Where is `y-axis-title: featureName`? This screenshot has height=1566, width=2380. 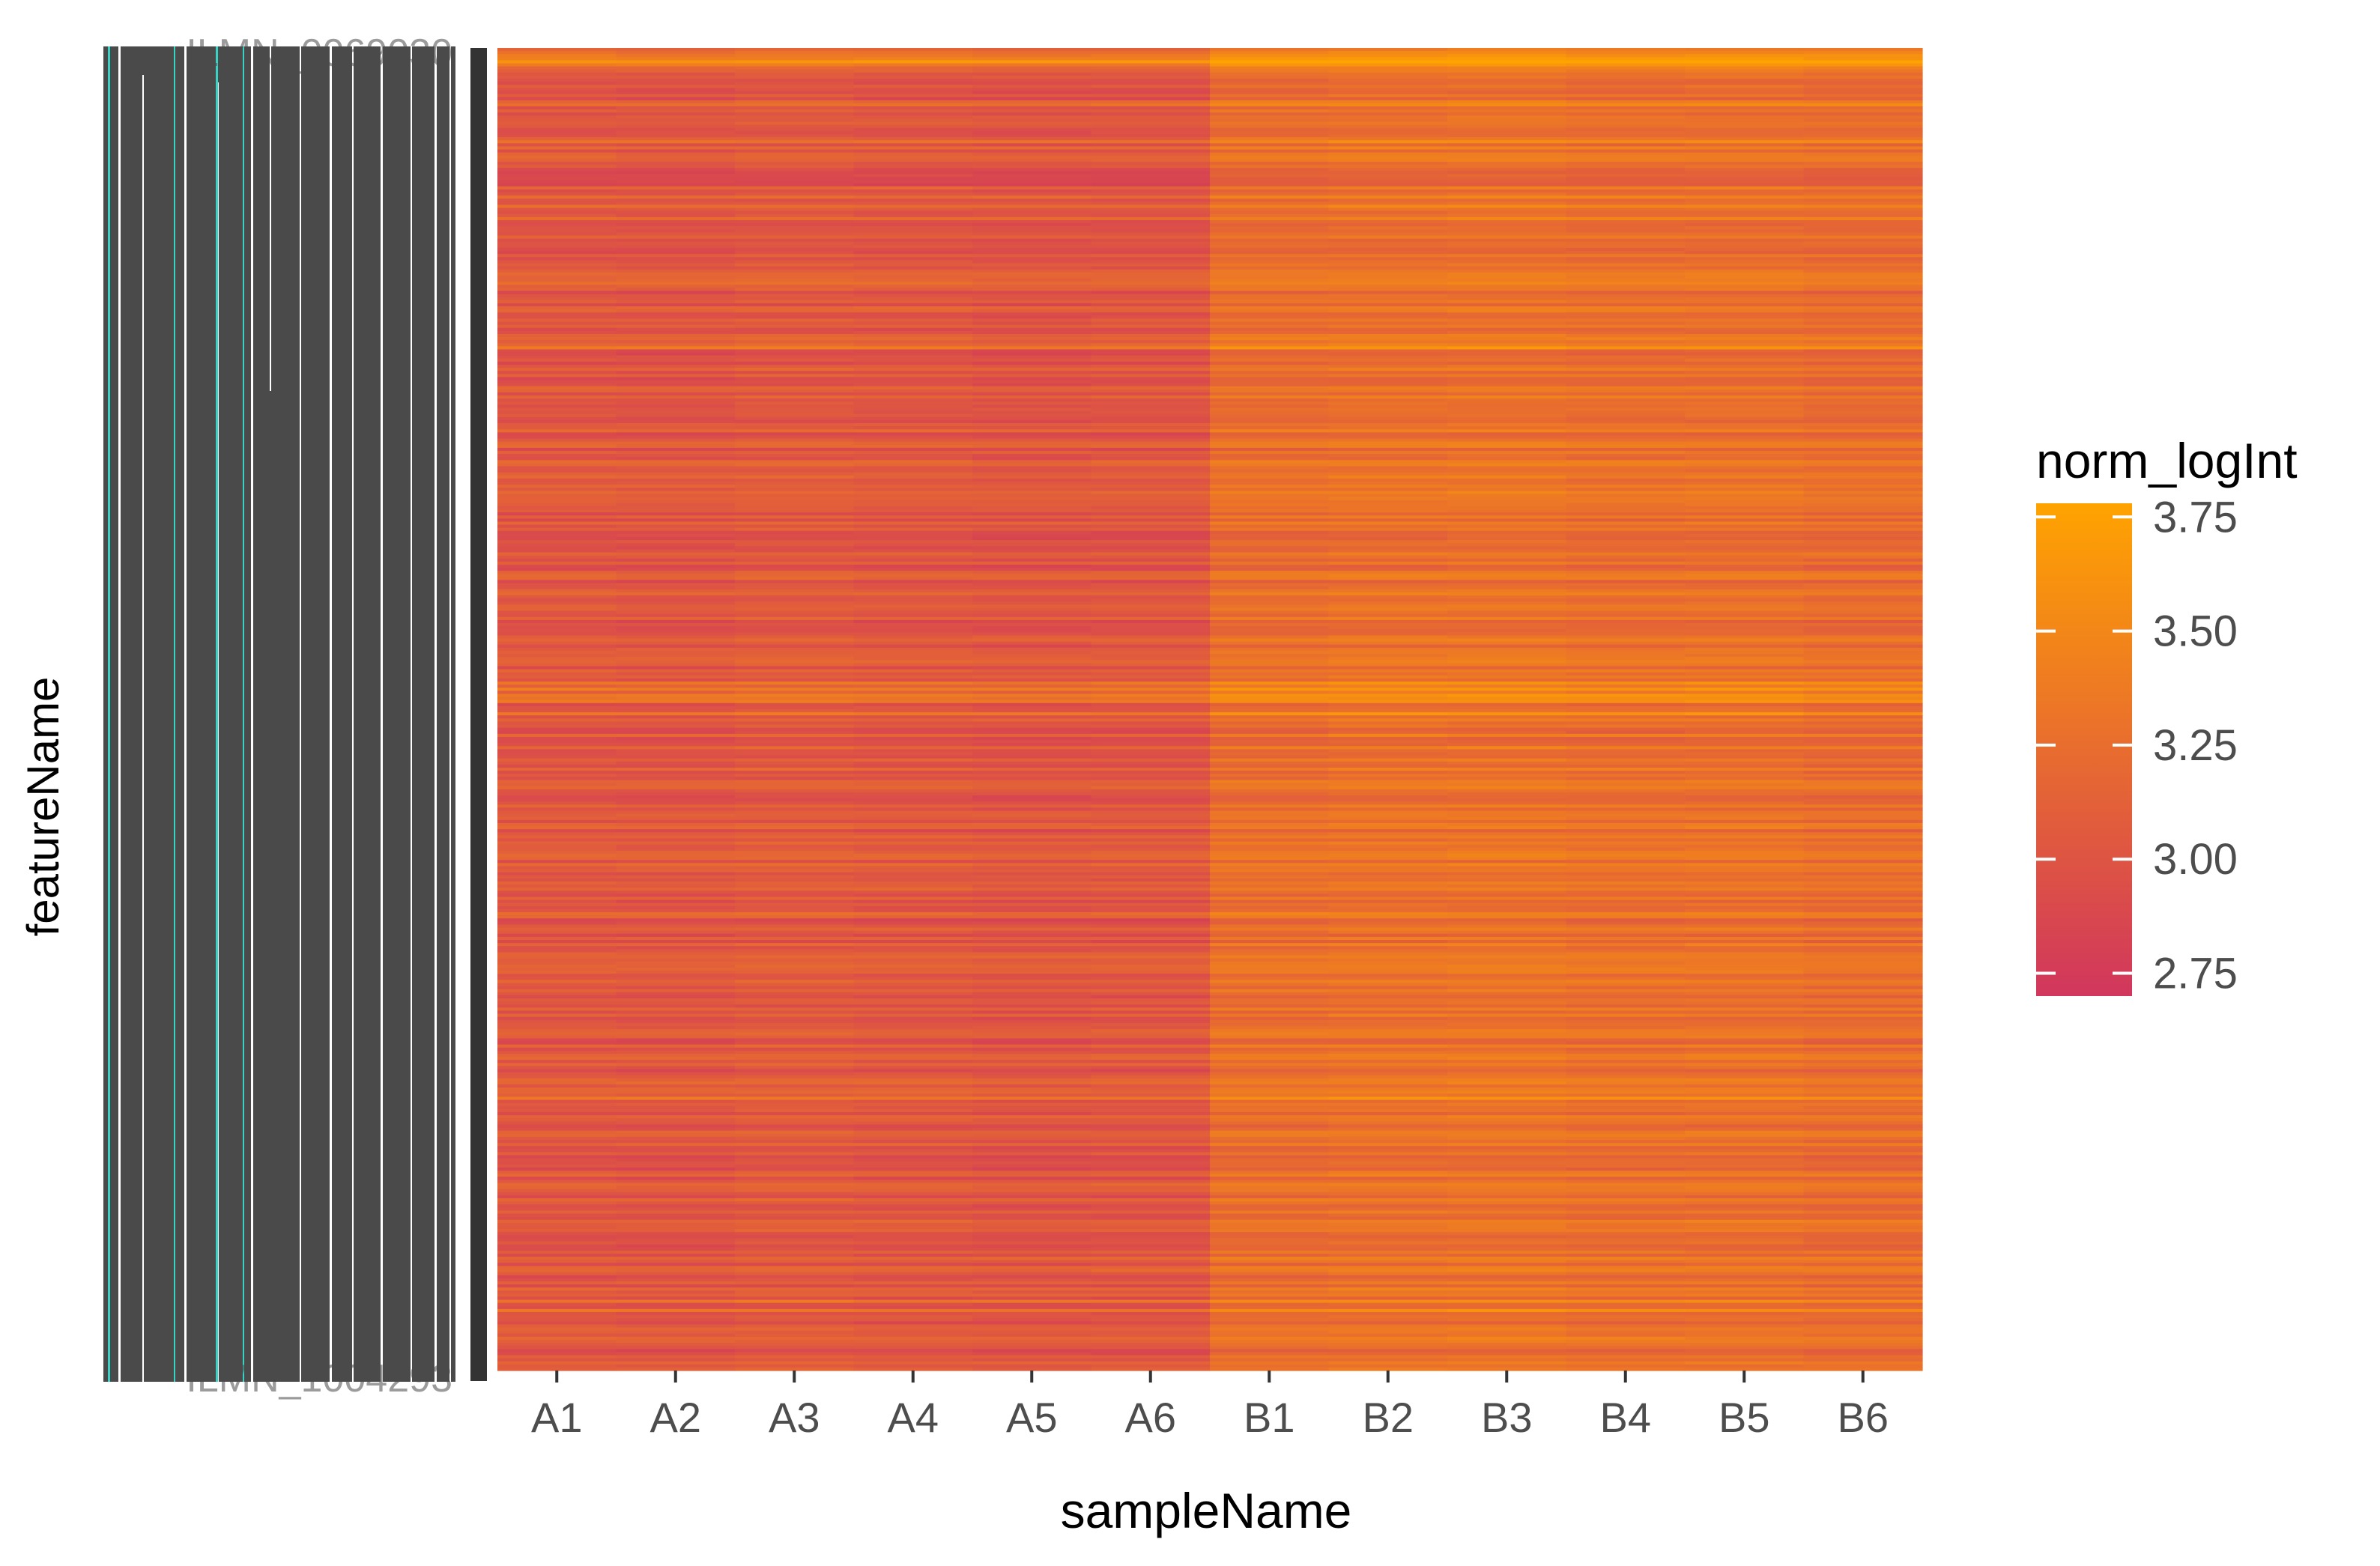 y-axis-title: featureName is located at coordinates (43, 807).